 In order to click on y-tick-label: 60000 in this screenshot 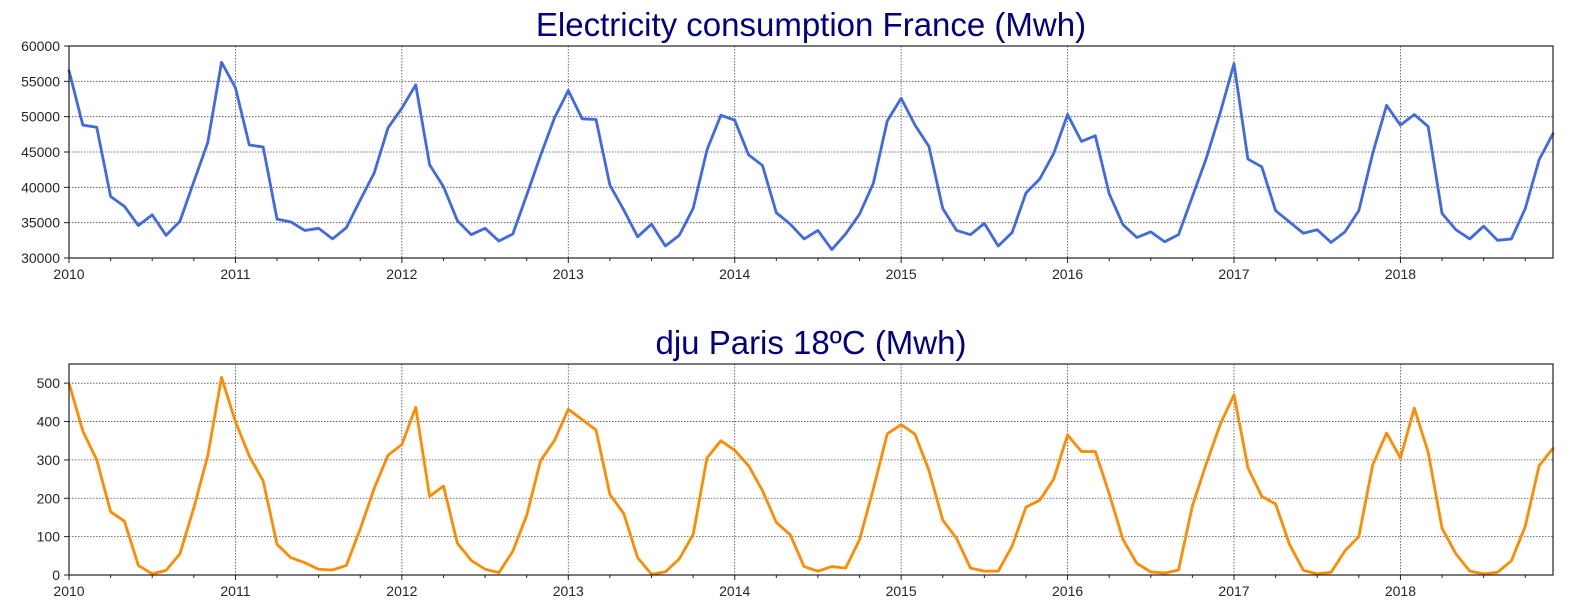, I will do `click(40, 46)`.